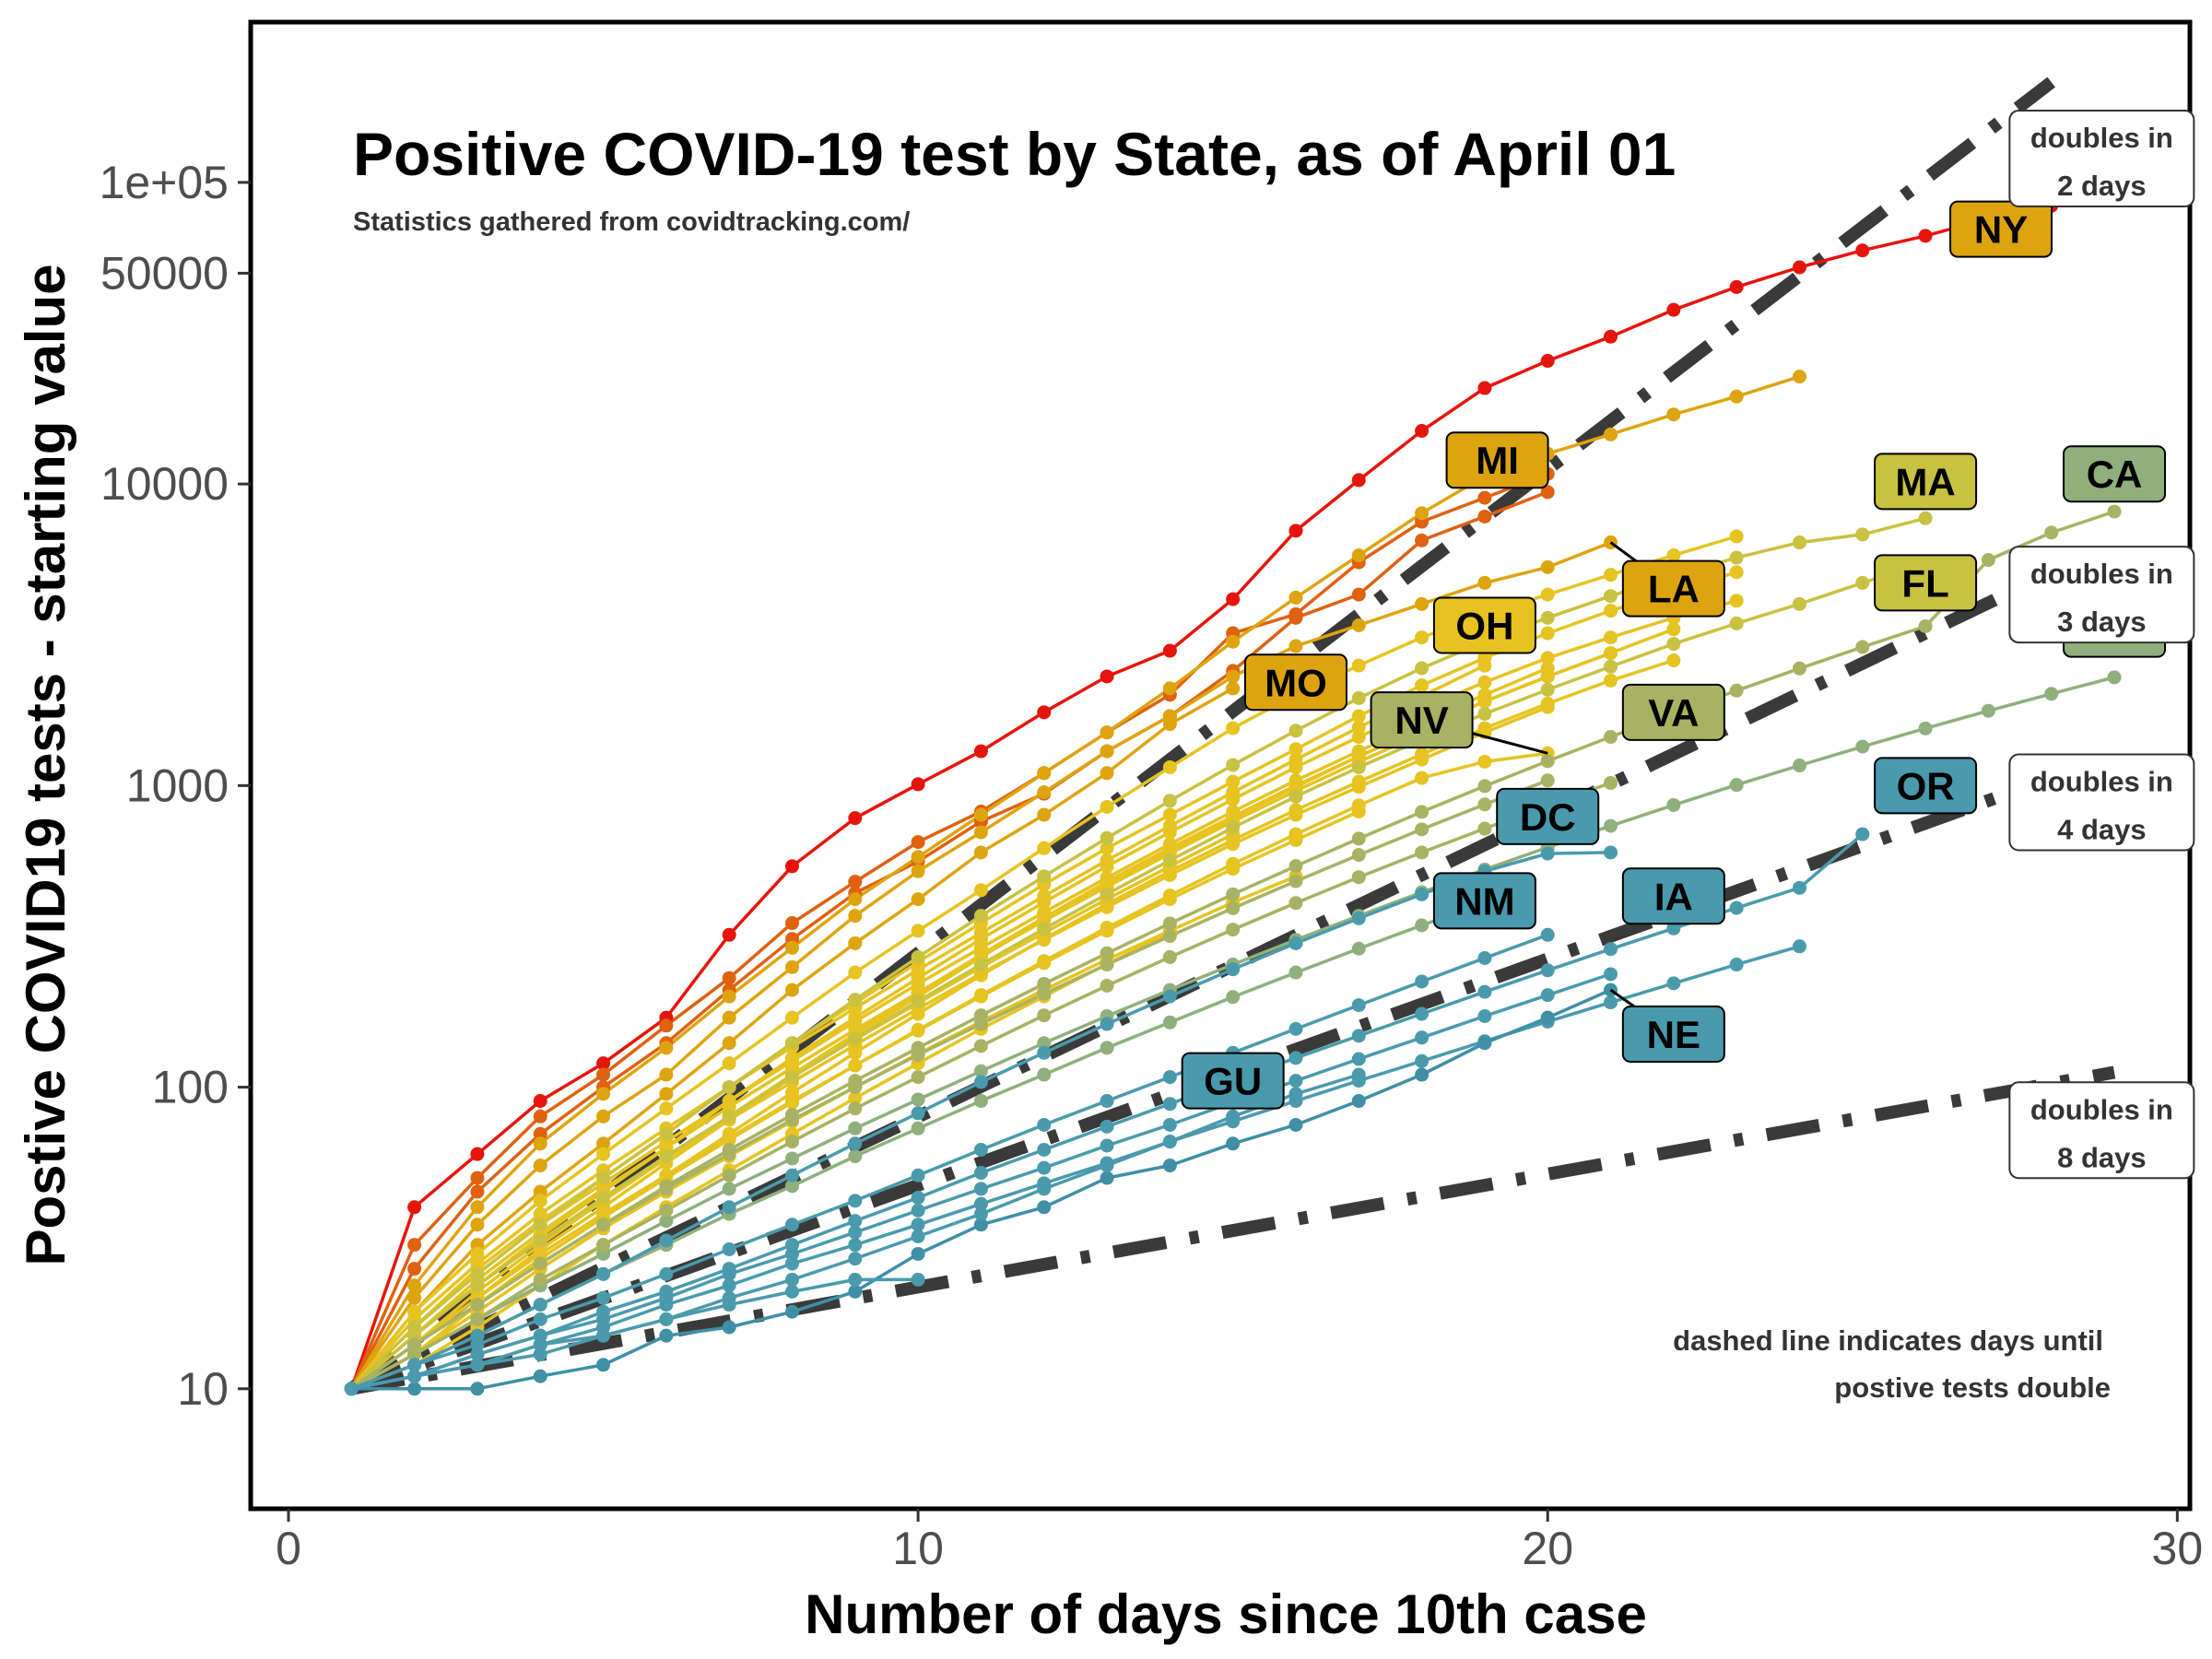 This screenshot has width=2212, height=1659. I want to click on series-line, so click(760, 1161).